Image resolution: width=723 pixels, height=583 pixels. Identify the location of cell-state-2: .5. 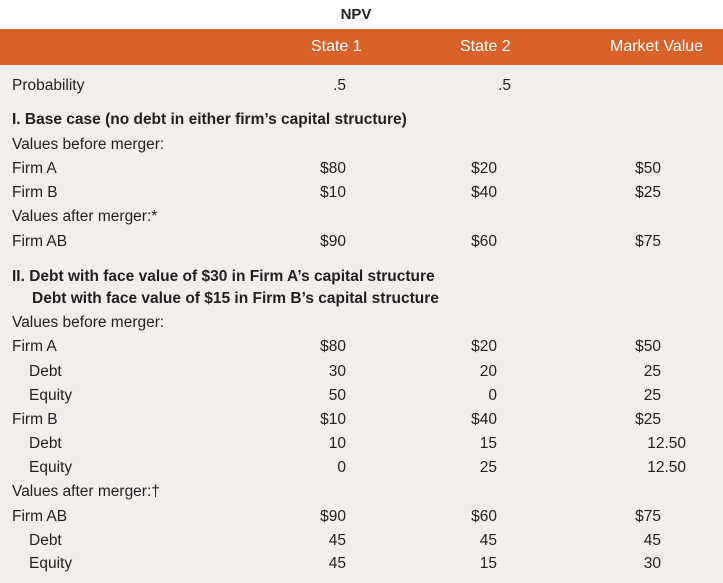
(504, 85).